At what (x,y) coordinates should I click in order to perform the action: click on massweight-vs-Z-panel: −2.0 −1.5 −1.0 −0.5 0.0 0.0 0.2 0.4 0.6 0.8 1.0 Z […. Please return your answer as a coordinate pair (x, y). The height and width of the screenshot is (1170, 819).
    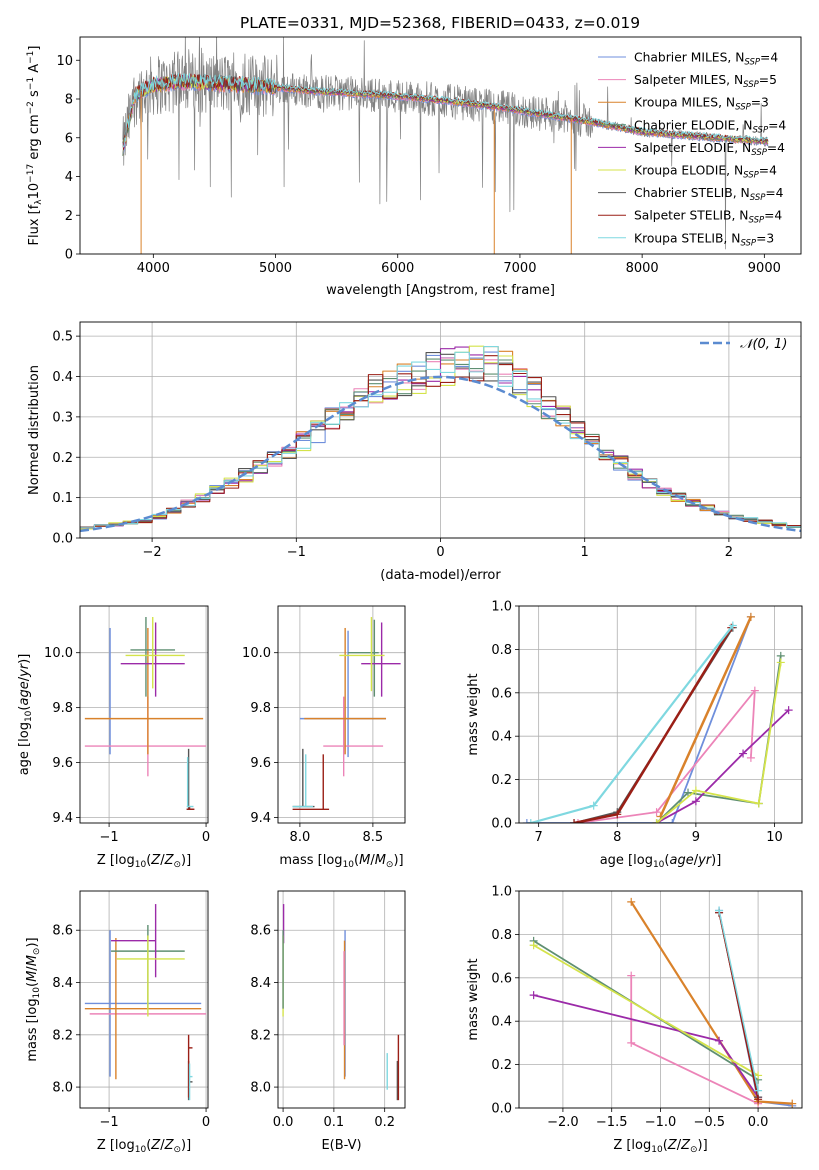
    Looking at the image, I should click on (634, 1020).